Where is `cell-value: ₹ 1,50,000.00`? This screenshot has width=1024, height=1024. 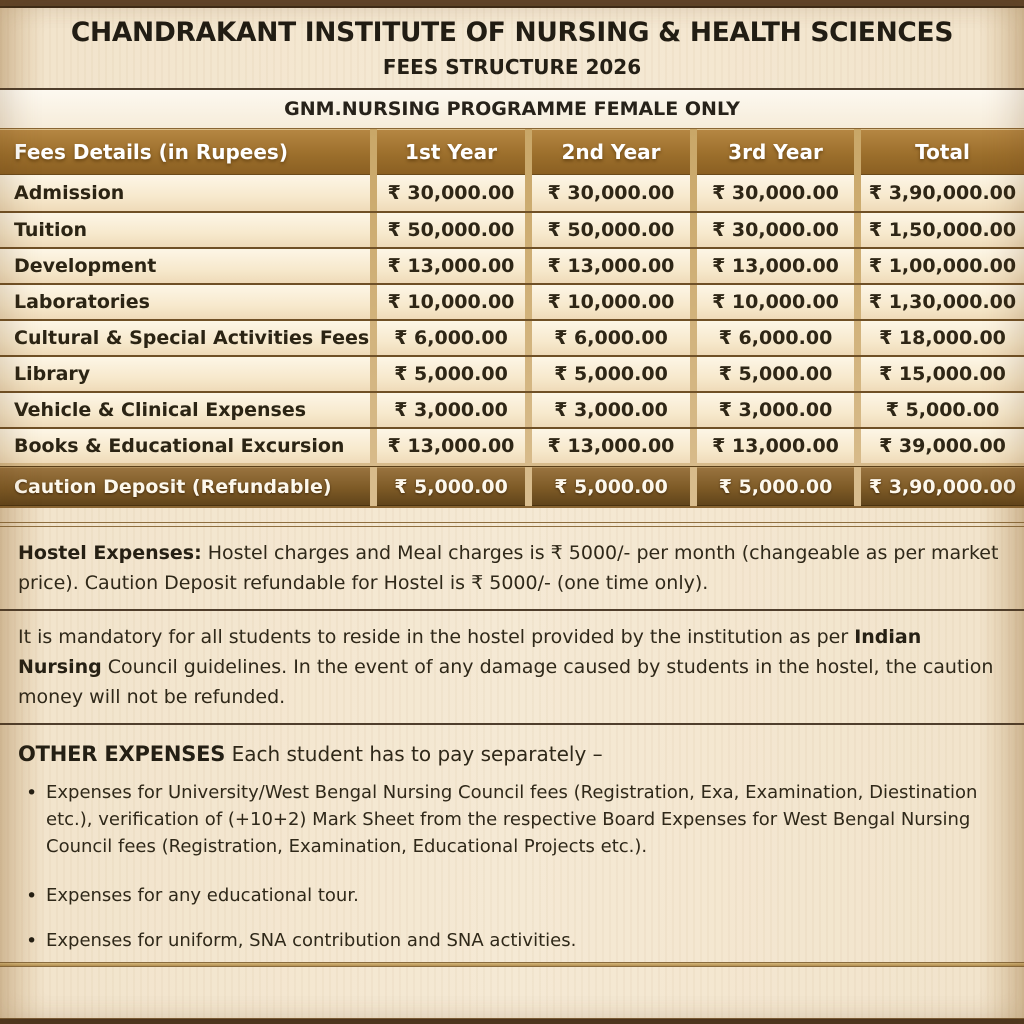
cell-value: ₹ 1,50,000.00 is located at coordinates (942, 230).